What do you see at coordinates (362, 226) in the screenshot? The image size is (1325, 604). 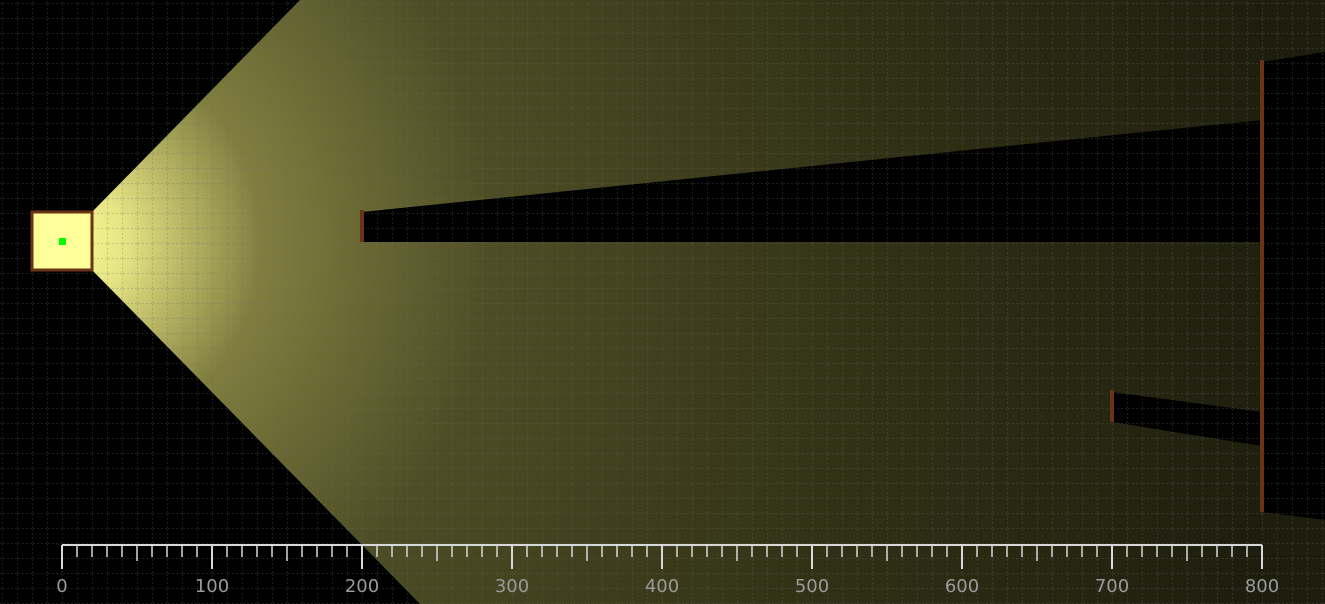 I see `wall-upper` at bounding box center [362, 226].